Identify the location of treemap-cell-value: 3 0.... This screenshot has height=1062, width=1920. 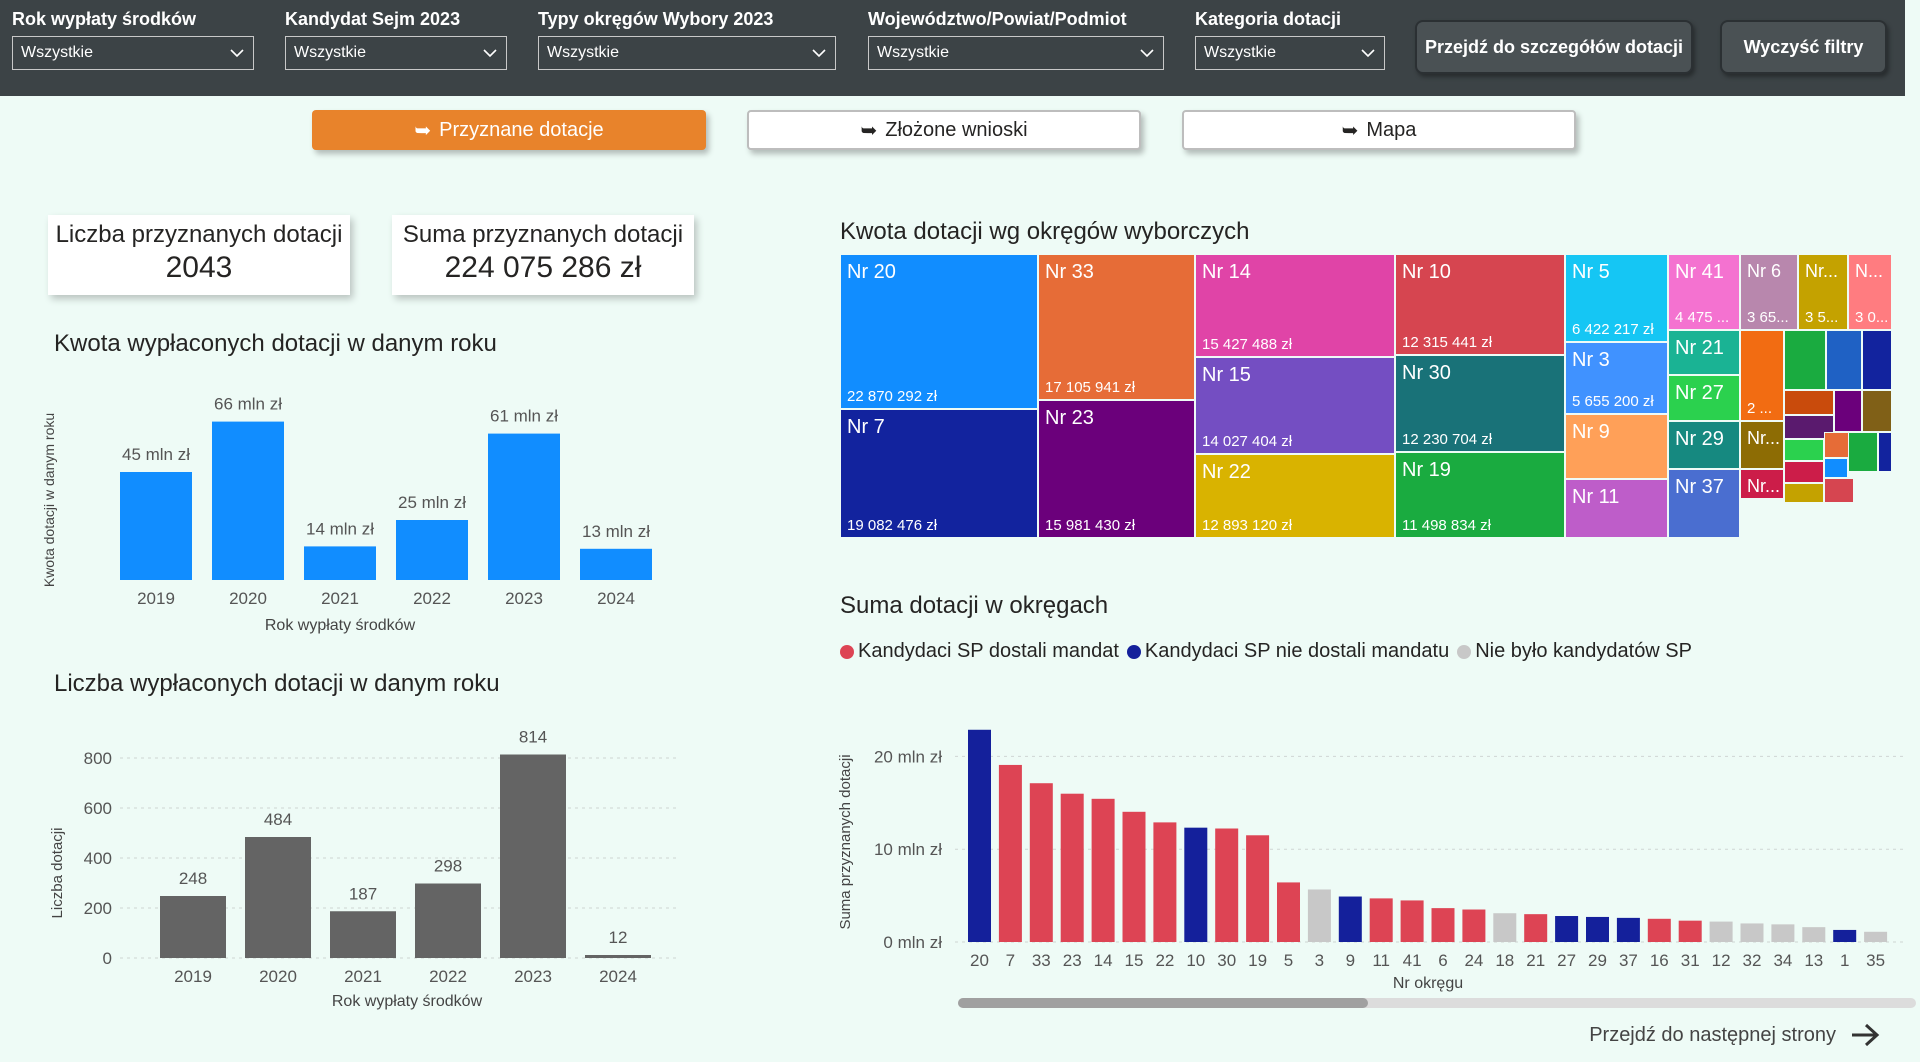
(1872, 317).